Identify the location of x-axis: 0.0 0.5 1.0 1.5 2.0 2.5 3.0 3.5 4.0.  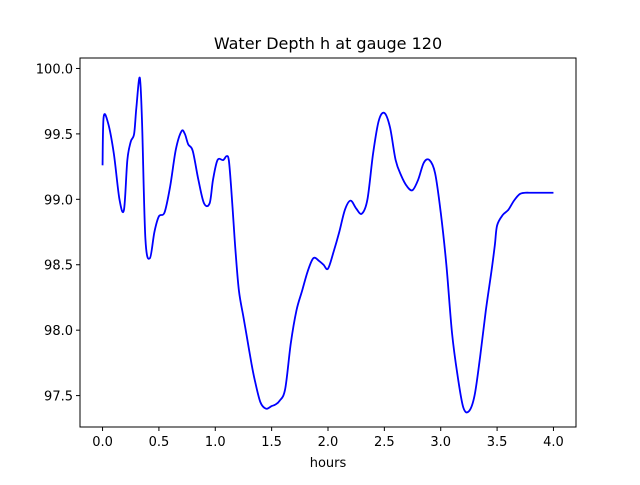
(328, 438).